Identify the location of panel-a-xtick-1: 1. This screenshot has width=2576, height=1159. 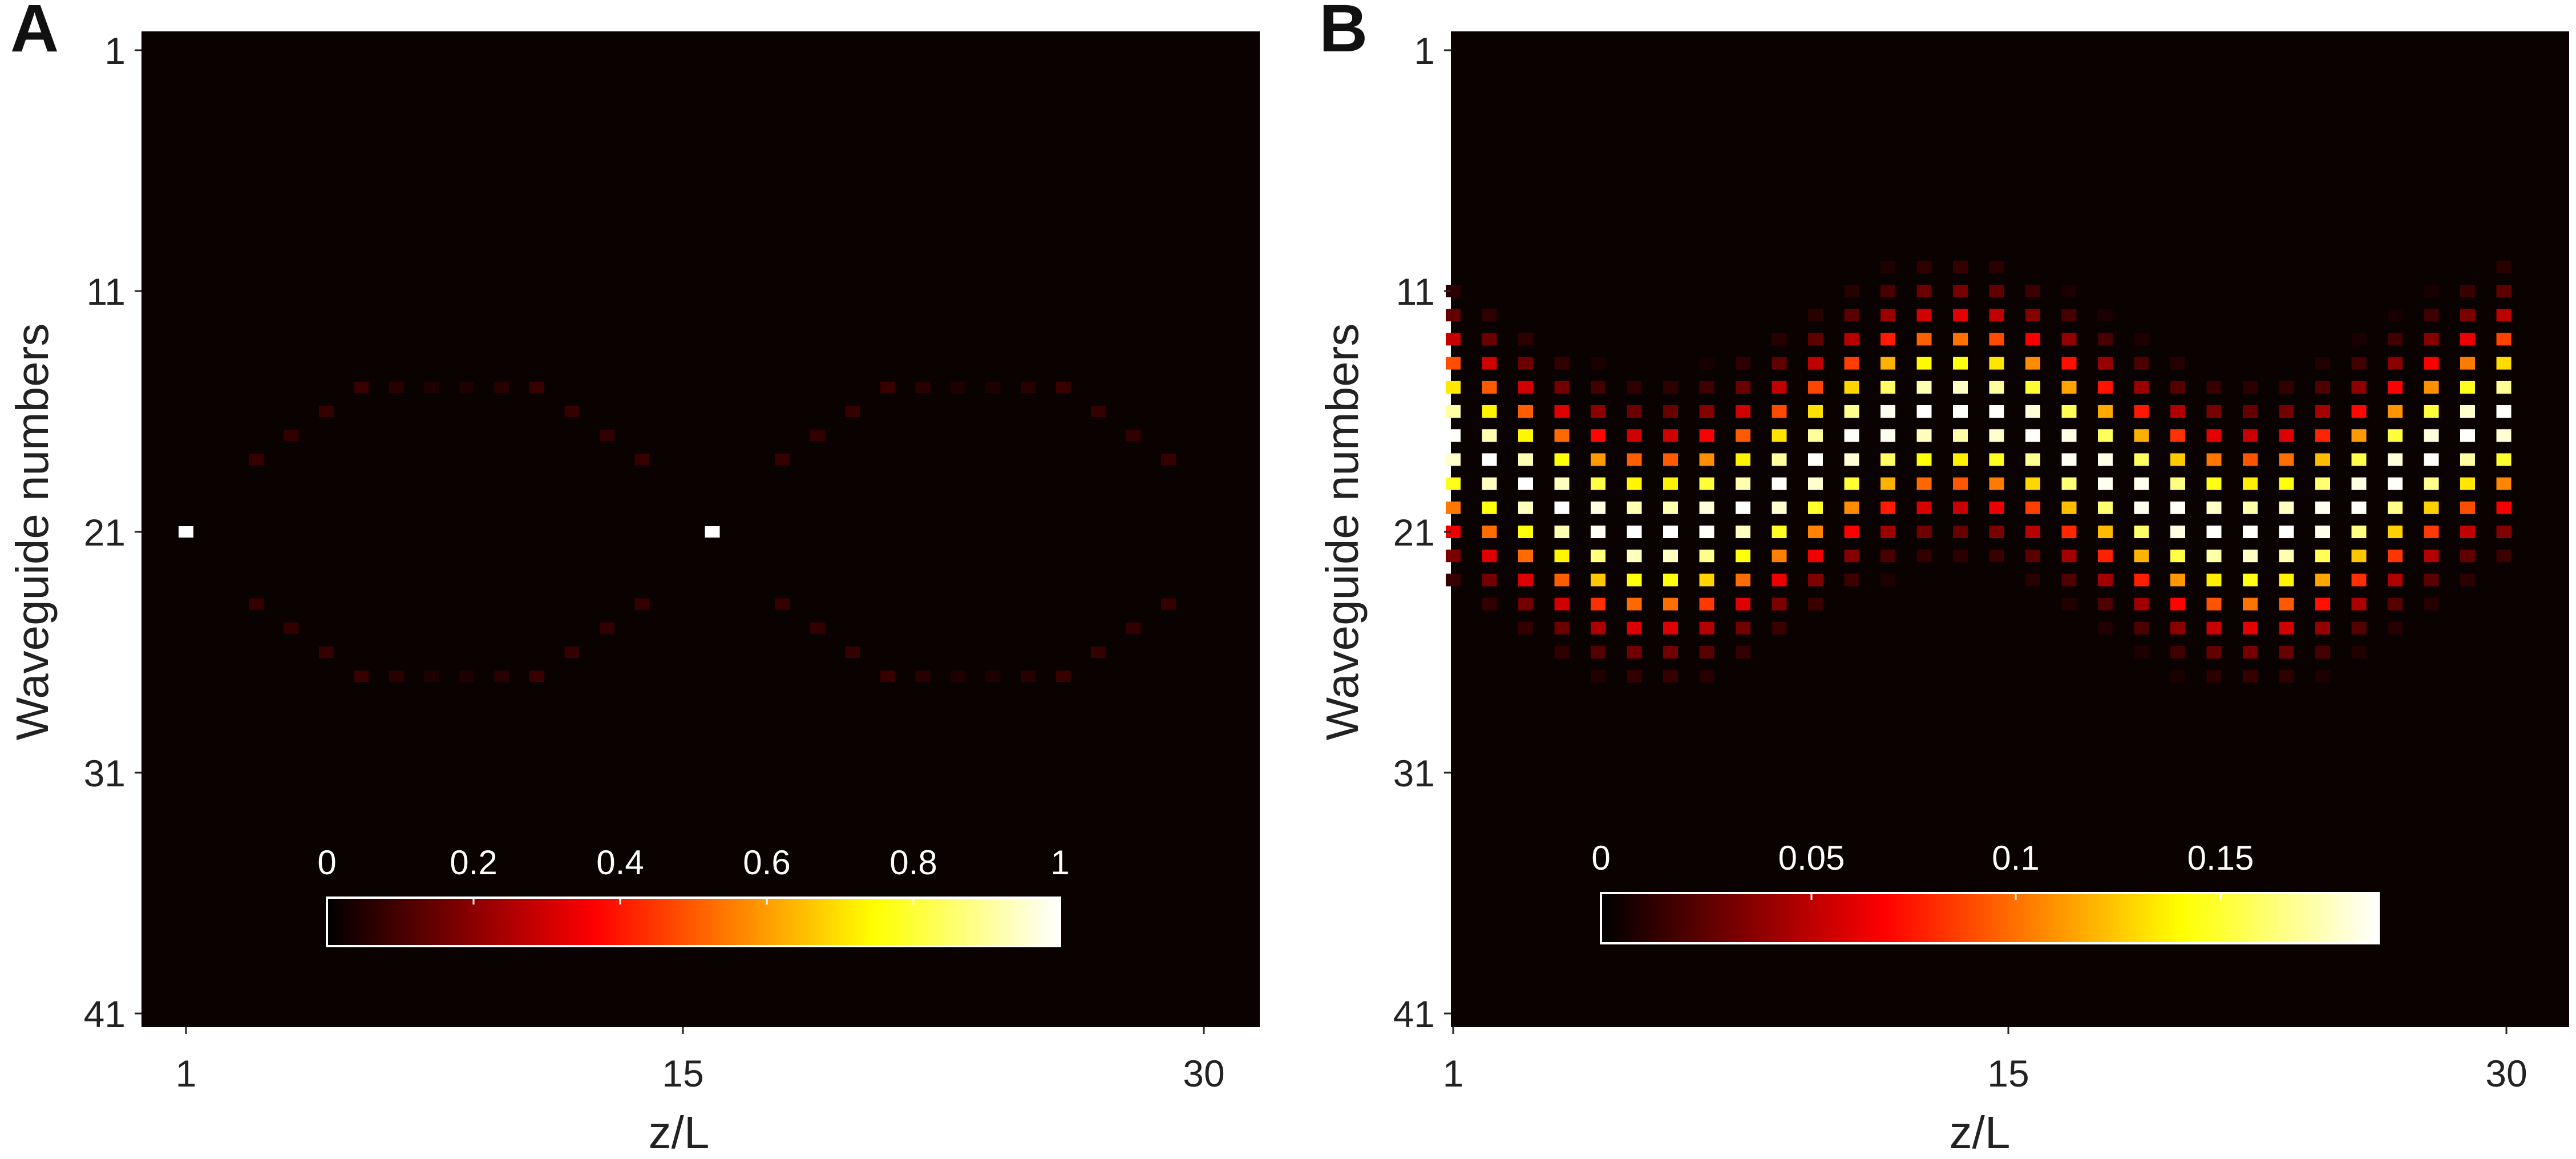
(186, 1073).